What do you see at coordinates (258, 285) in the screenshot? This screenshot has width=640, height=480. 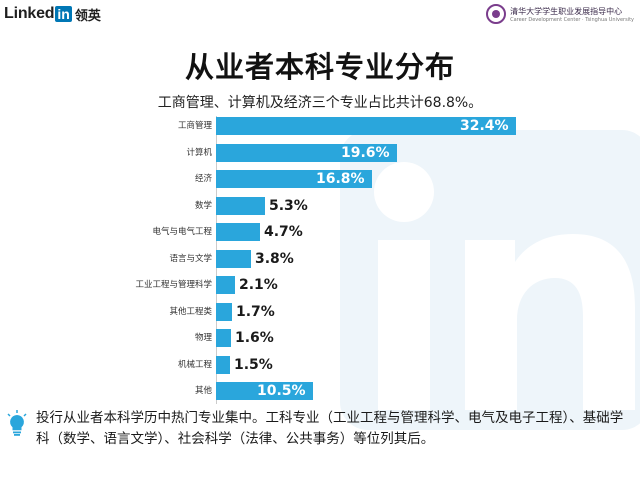 I see `bar-value-label: 2.1%` at bounding box center [258, 285].